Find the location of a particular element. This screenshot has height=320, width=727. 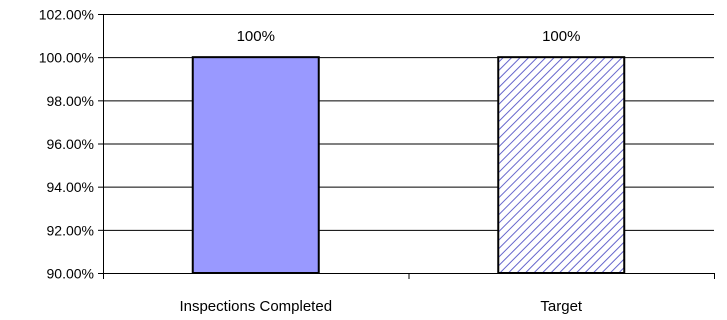

bar-inspections-completed is located at coordinates (255, 165).